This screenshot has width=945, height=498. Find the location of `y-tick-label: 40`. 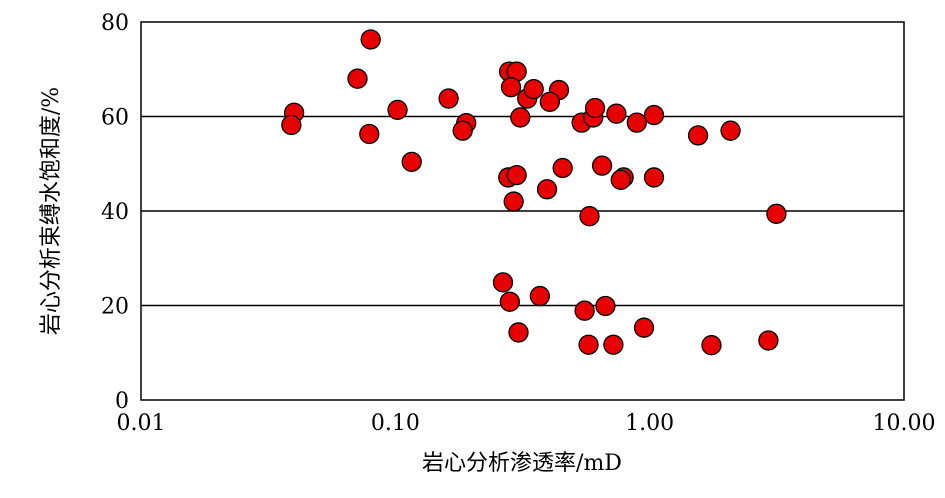

y-tick-label: 40 is located at coordinates (115, 212).